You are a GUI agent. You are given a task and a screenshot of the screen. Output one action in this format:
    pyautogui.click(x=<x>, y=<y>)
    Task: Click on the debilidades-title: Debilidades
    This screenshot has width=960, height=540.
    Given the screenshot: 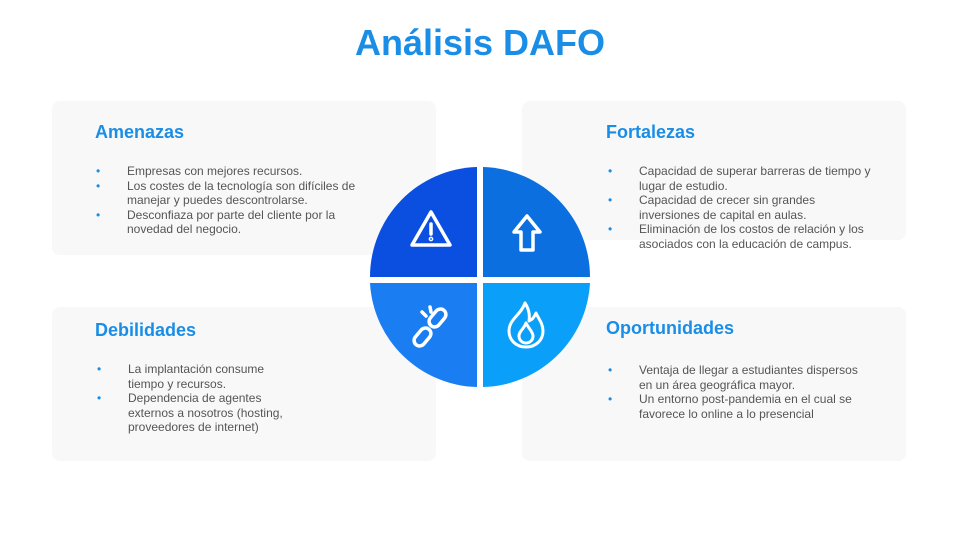 What is the action you would take?
    pyautogui.click(x=146, y=330)
    